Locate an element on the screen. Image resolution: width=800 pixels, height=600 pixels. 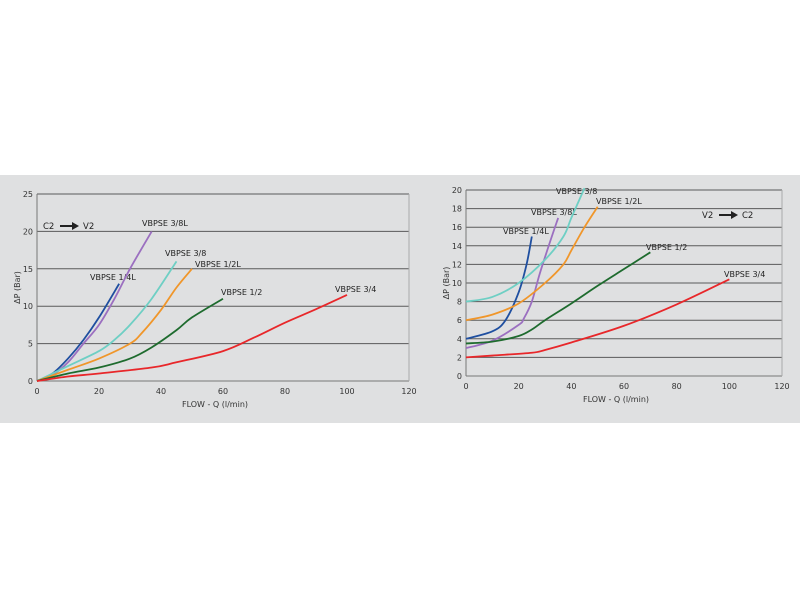
y-tick-label: 12 is located at coordinates (457, 264).